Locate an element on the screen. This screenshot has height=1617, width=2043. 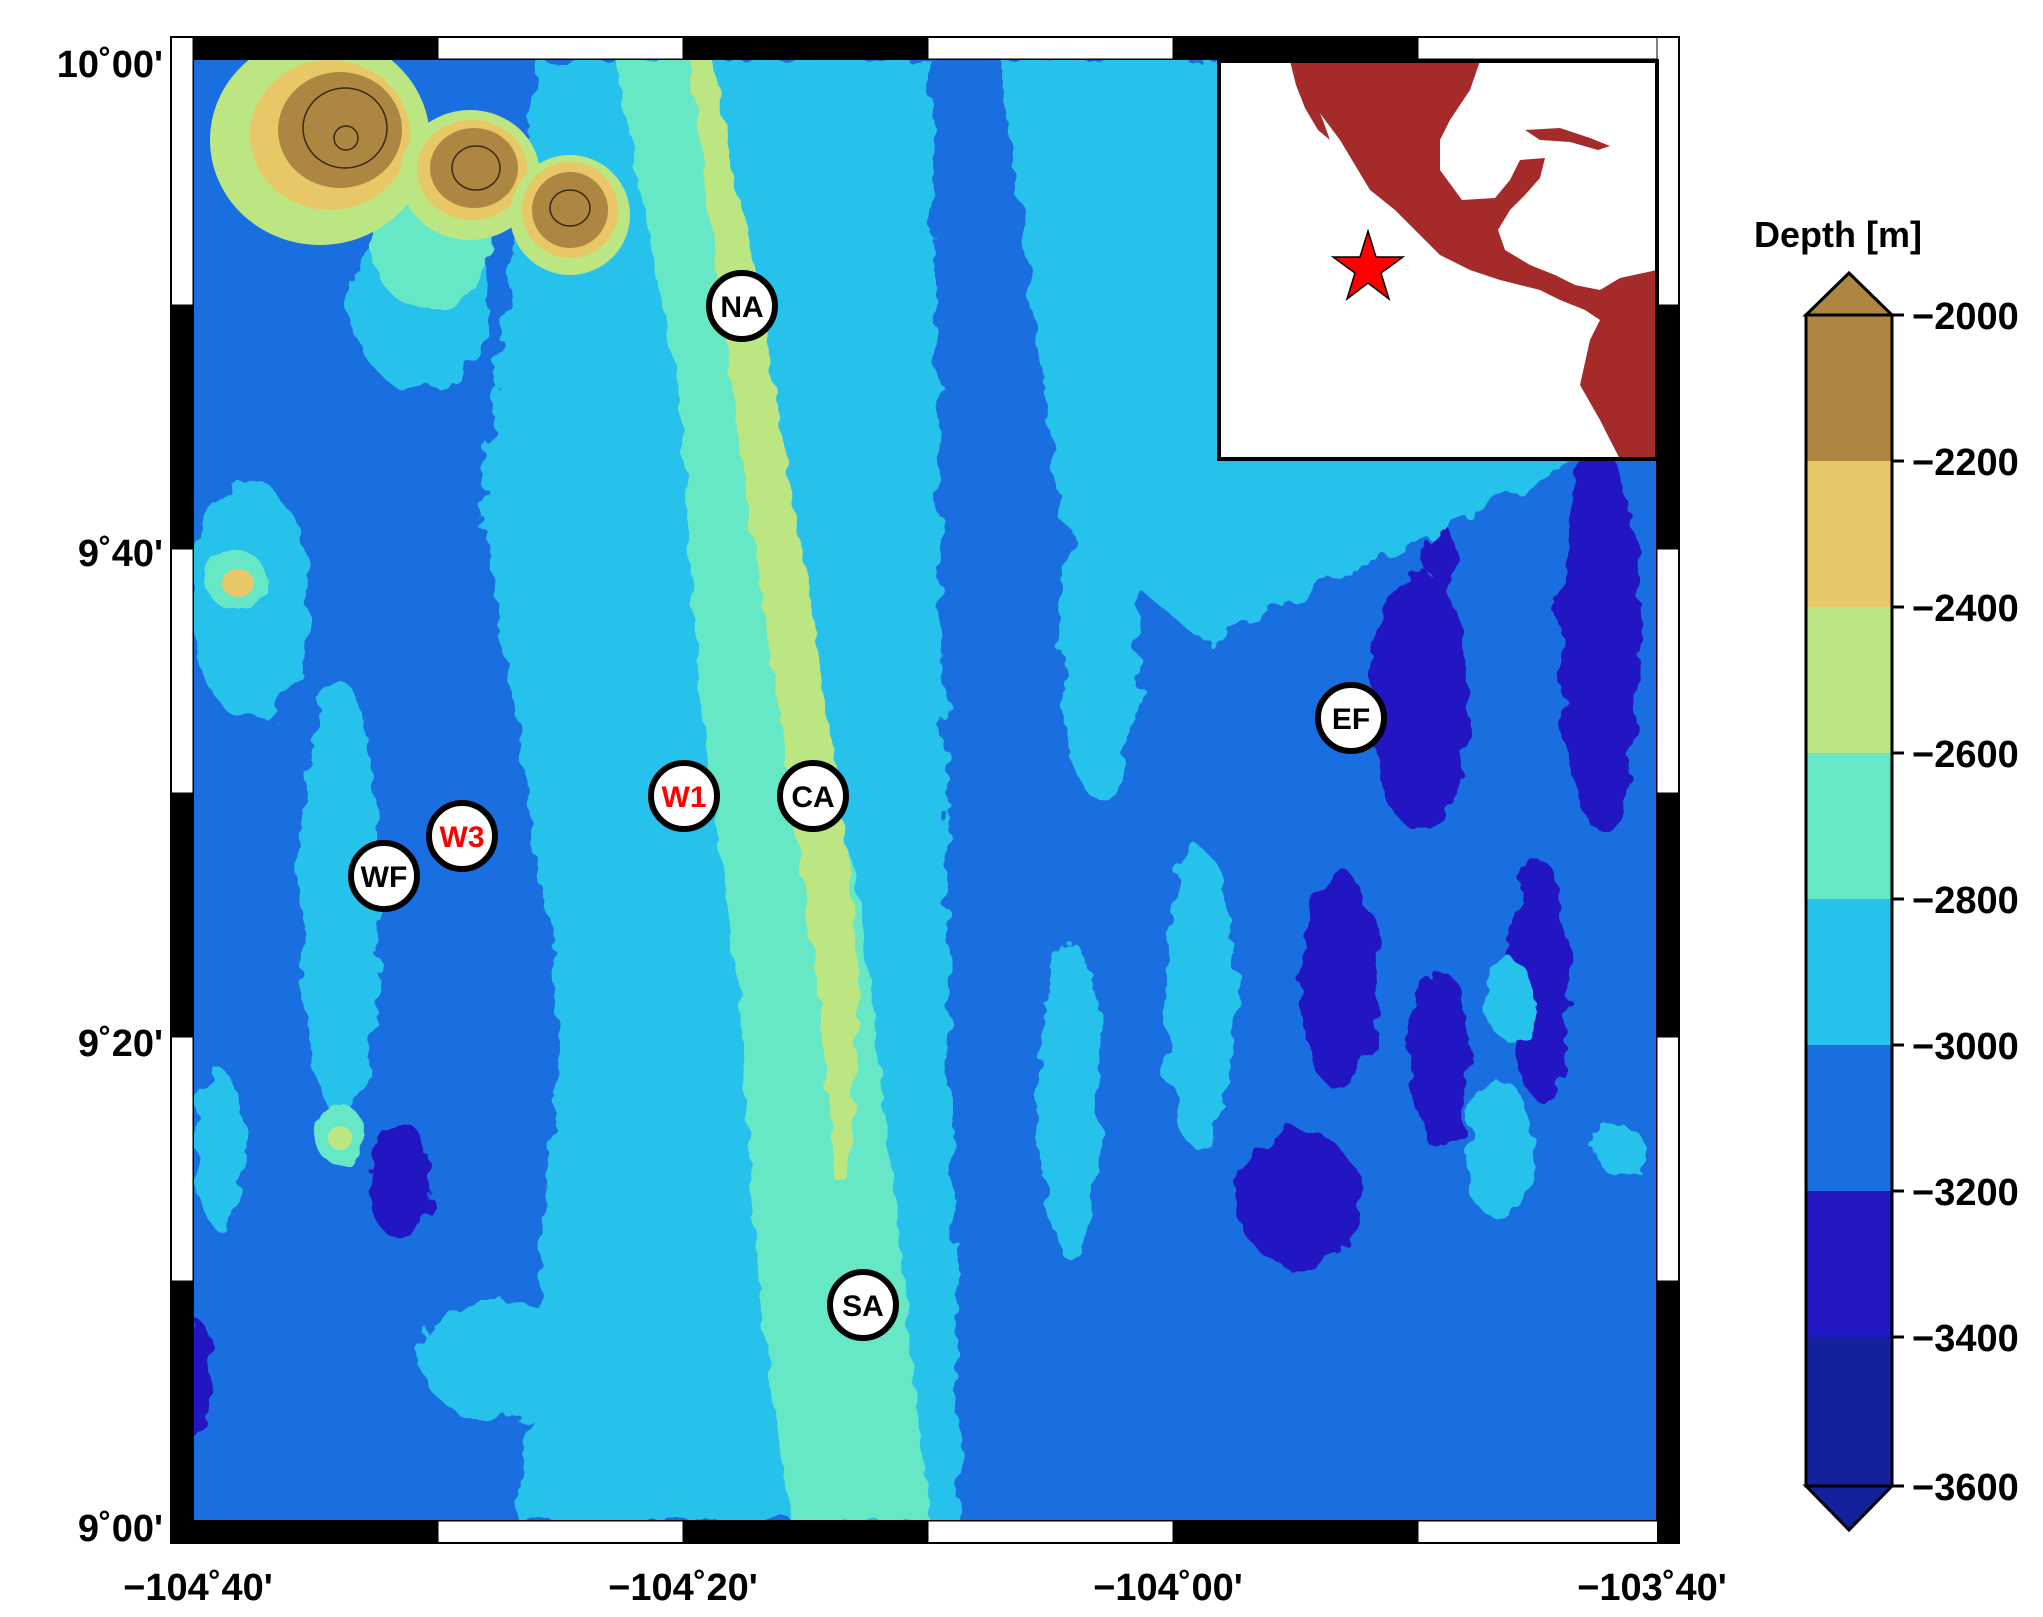
site-marker-sa: SA is located at coordinates (863, 1305).